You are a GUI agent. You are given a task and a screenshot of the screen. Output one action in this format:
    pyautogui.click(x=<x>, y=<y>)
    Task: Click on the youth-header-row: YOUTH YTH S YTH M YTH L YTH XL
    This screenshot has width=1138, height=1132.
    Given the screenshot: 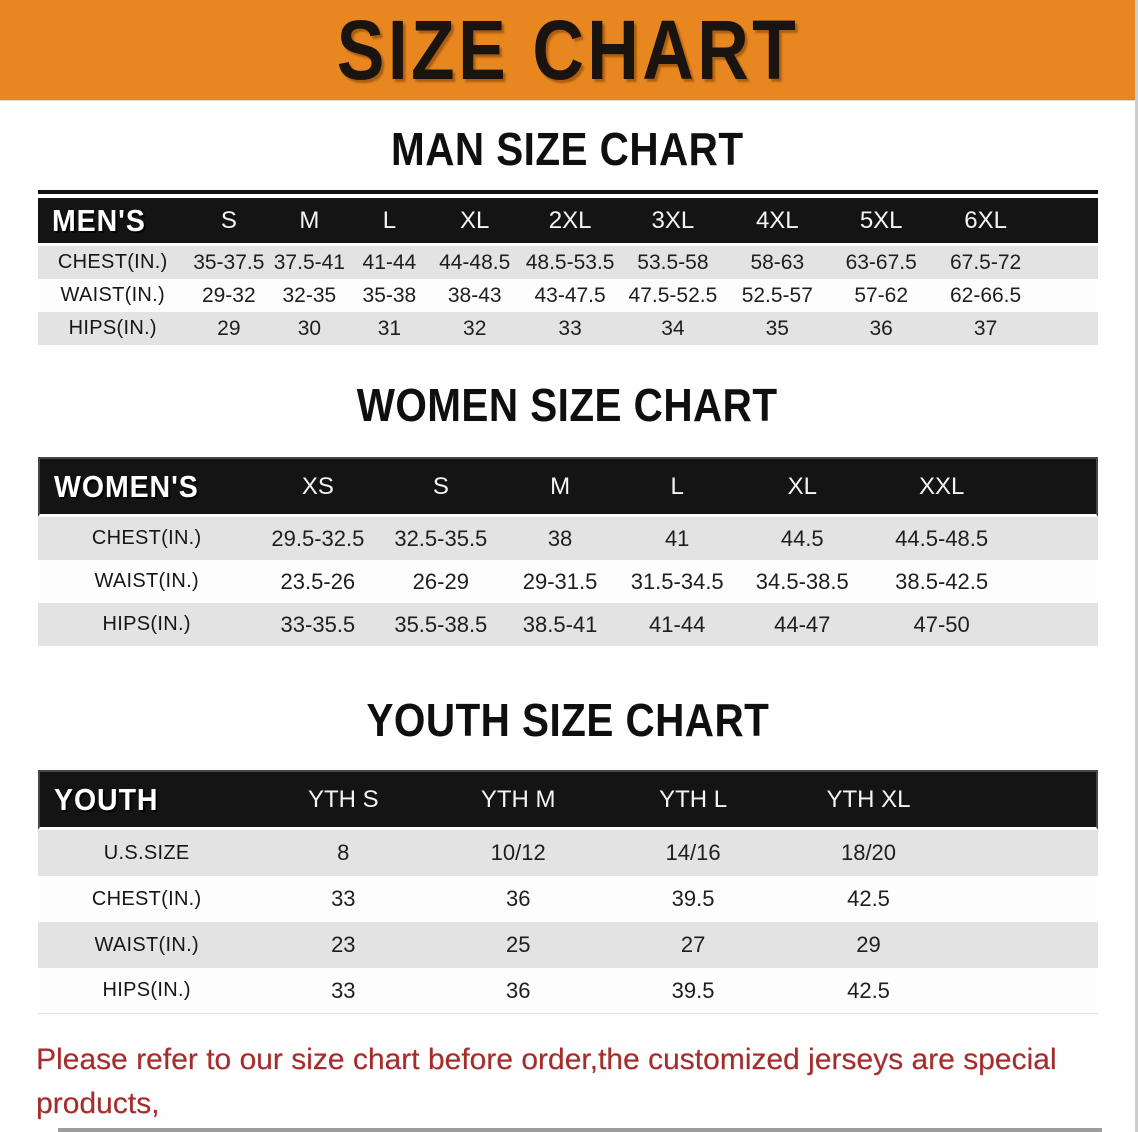 What is the action you would take?
    pyautogui.click(x=567, y=800)
    